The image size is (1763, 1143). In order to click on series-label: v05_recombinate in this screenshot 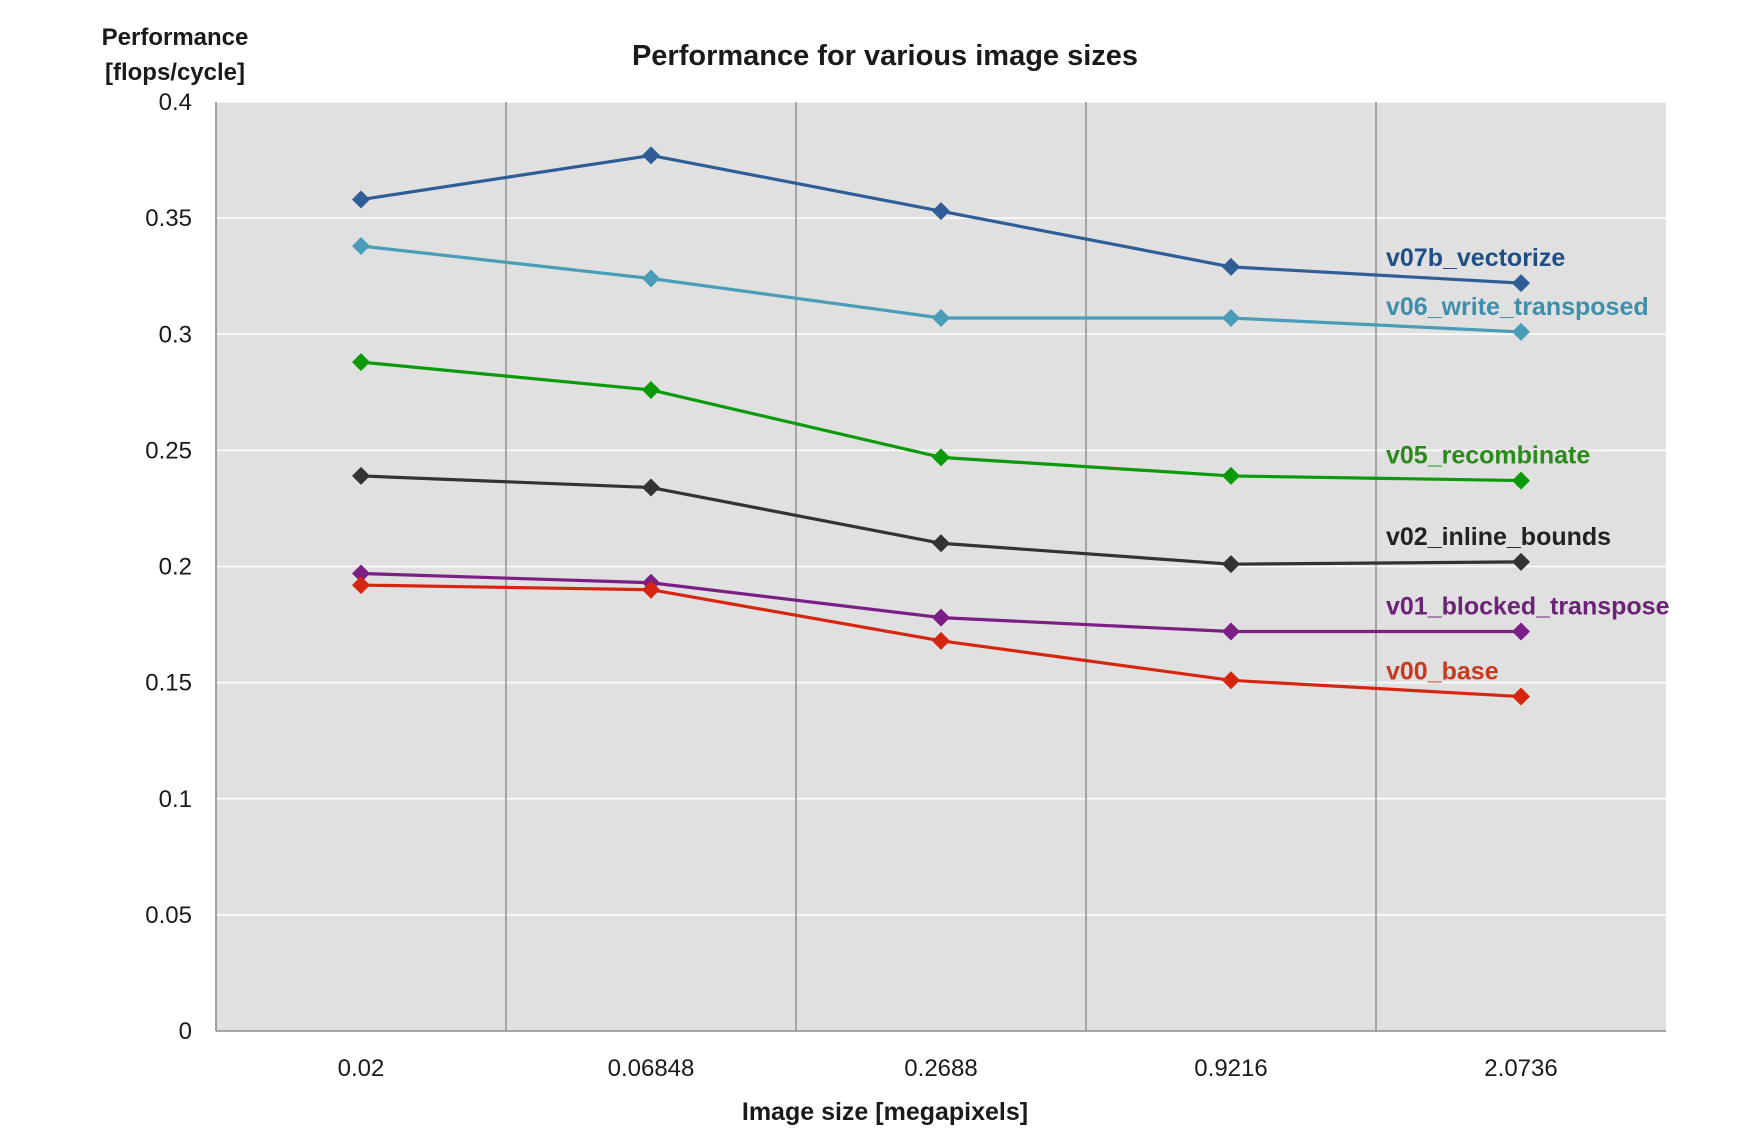, I will do `click(1488, 456)`.